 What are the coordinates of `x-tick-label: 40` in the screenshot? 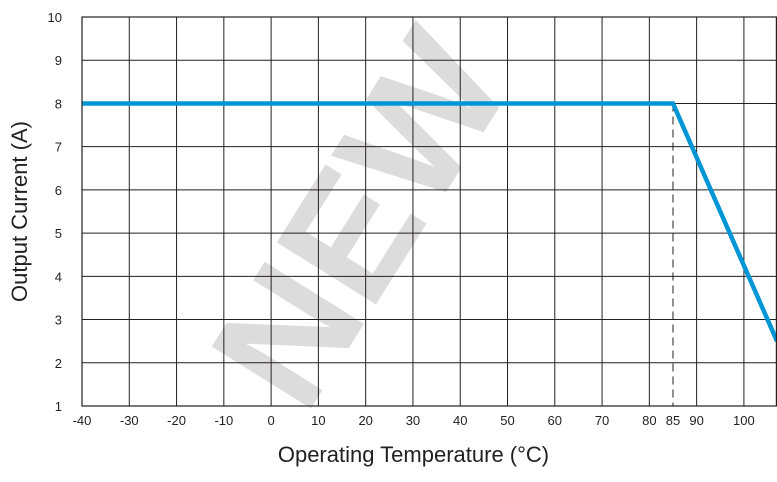 It's located at (460, 420).